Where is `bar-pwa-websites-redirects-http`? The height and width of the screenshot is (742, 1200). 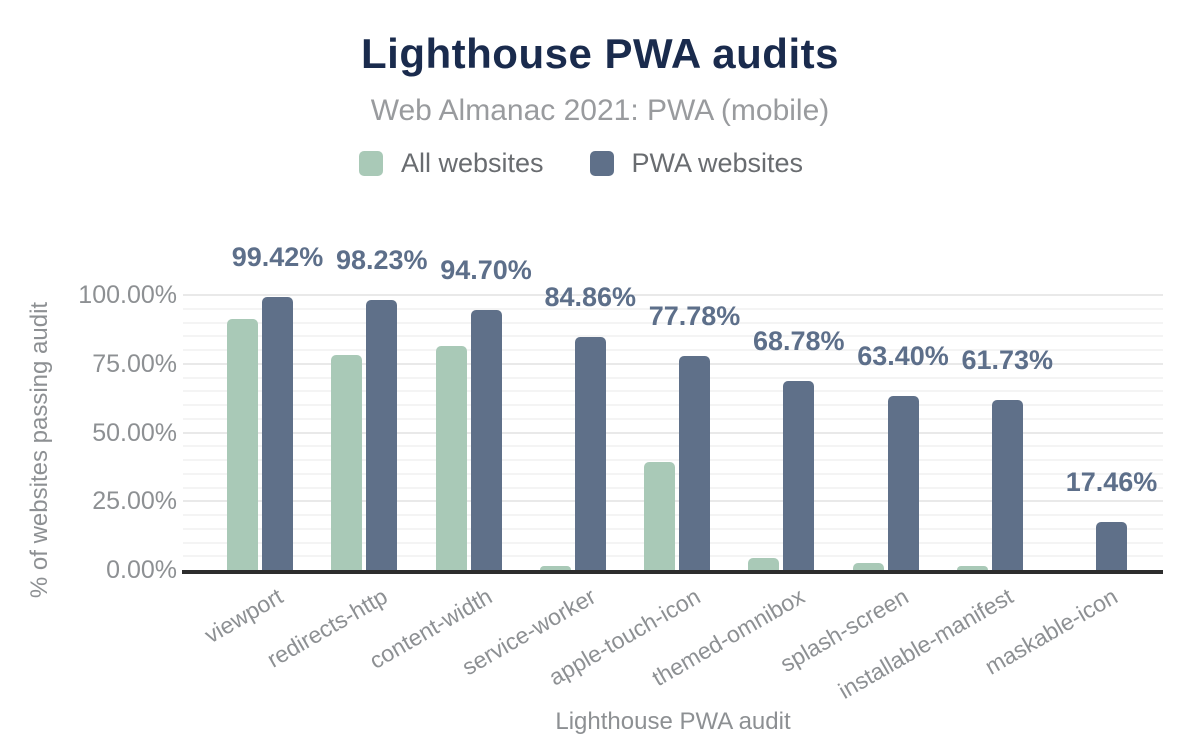
bar-pwa-websites-redirects-http is located at coordinates (382, 434).